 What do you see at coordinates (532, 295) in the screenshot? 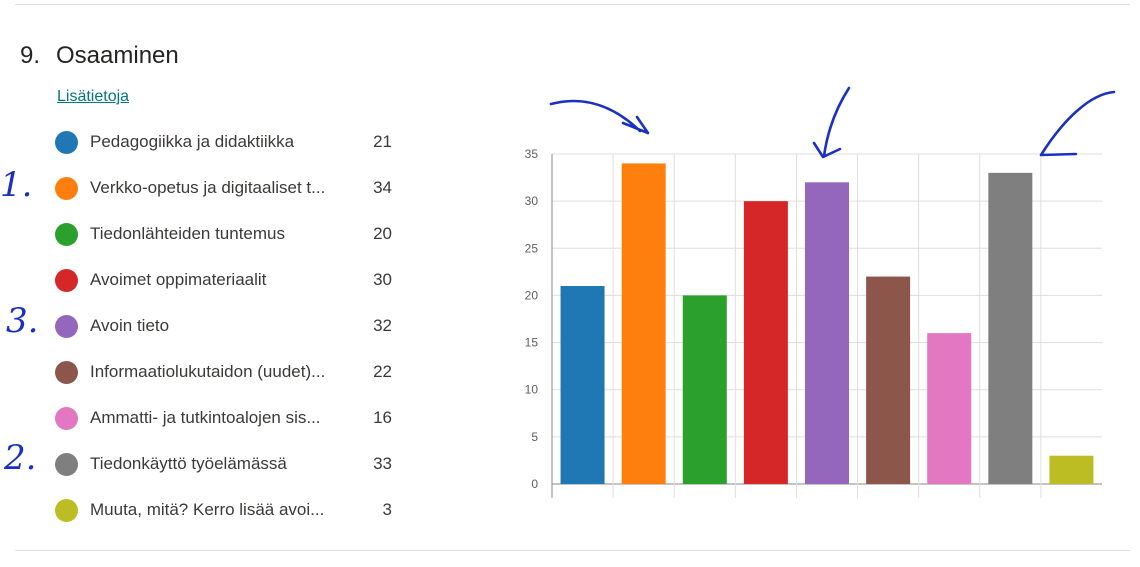
I see `y-tick-label: 20` at bounding box center [532, 295].